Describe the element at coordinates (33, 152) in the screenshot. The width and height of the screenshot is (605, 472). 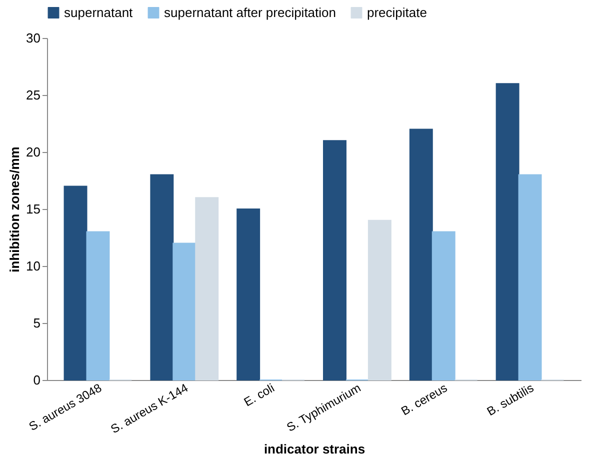
I see `y-tick-label: 20` at that location.